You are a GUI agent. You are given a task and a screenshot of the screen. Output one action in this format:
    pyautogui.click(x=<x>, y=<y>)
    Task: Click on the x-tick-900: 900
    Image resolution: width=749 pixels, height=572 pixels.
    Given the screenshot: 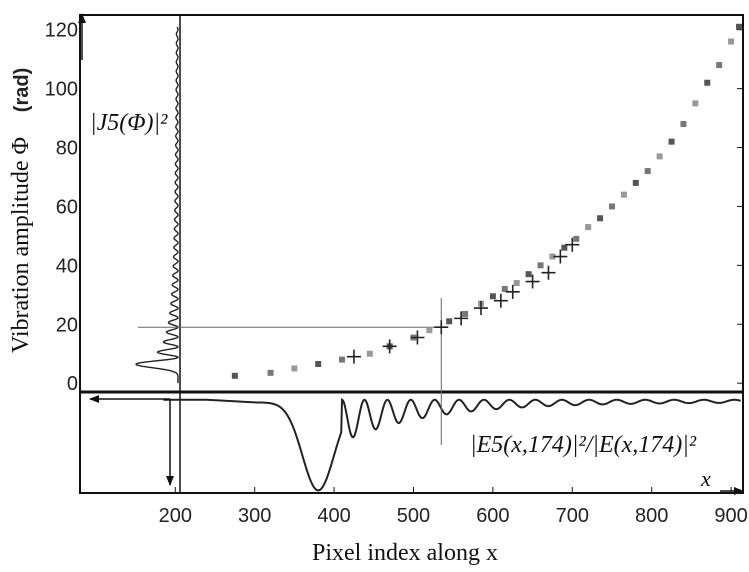 What is the action you would take?
    pyautogui.click(x=730, y=516)
    